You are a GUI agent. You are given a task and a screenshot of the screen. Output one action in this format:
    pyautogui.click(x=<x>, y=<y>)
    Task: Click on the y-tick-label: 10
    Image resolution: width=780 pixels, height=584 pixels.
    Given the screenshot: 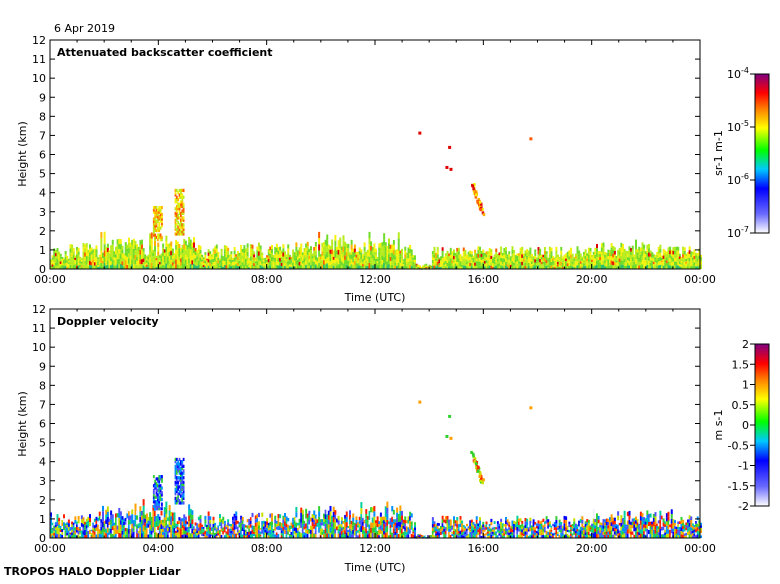 What is the action you would take?
    pyautogui.click(x=39, y=78)
    